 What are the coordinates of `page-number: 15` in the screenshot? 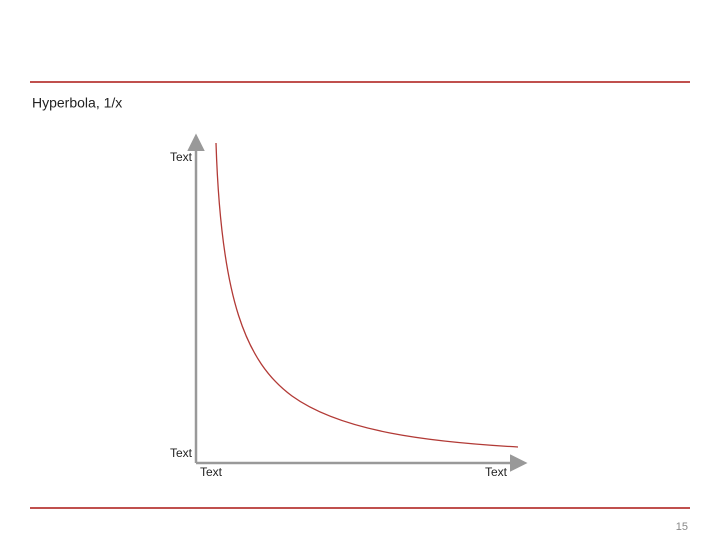 It's located at (682, 527).